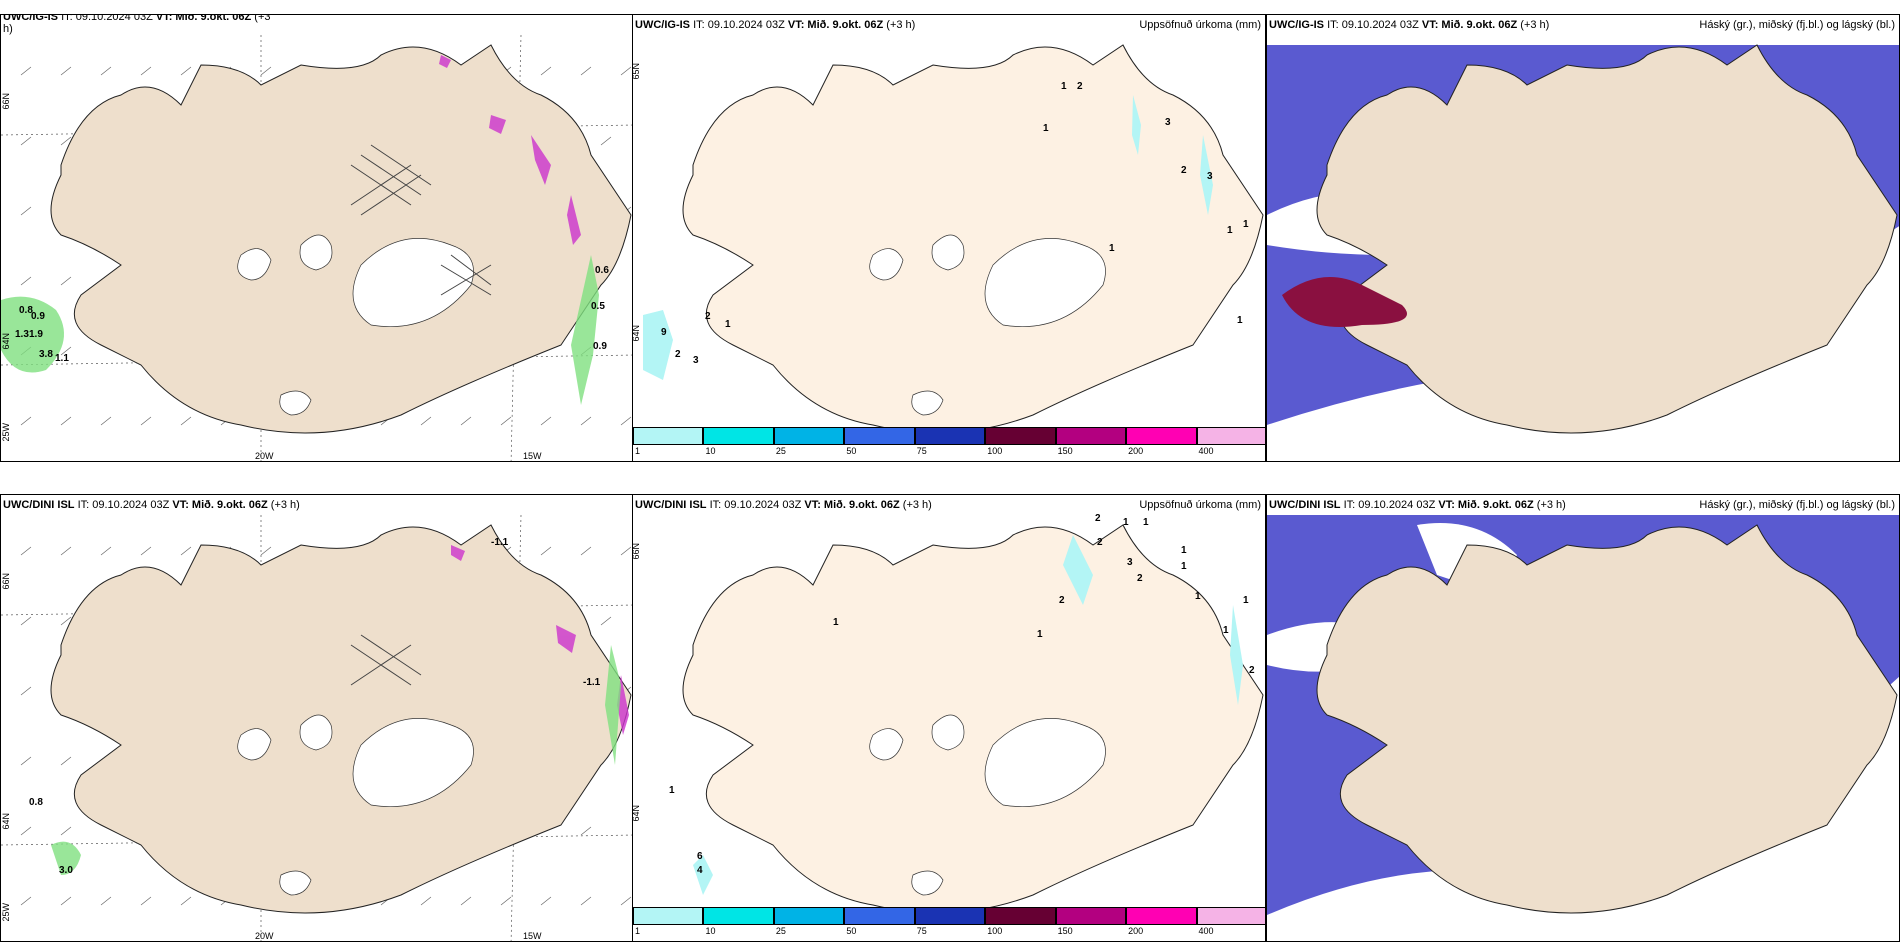 The image size is (1900, 950). Describe the element at coordinates (600, 346) in the screenshot. I see `value-label: 0.9` at that location.